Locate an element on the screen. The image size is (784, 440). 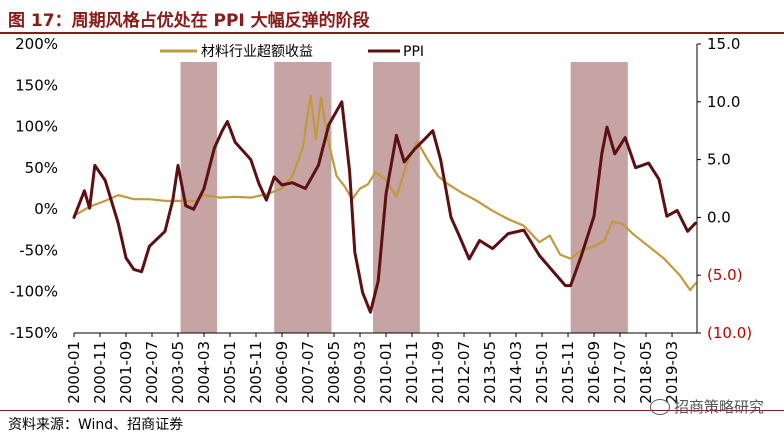
right-tick-label: 5.0 is located at coordinates (719, 160).